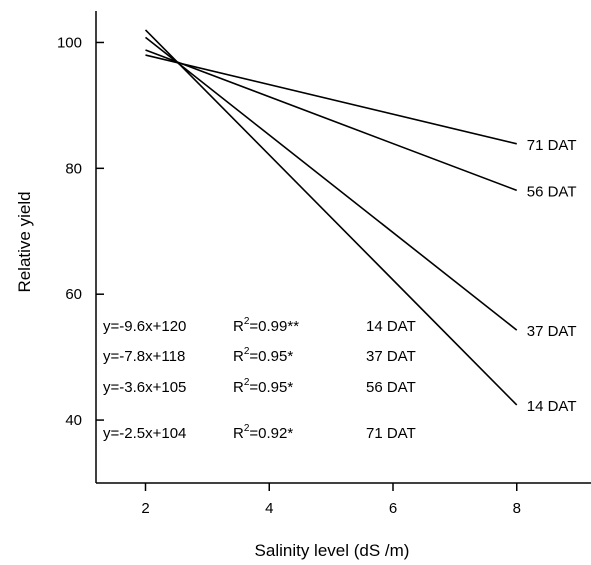  What do you see at coordinates (73, 294) in the screenshot?
I see `y-tick-label: 60` at bounding box center [73, 294].